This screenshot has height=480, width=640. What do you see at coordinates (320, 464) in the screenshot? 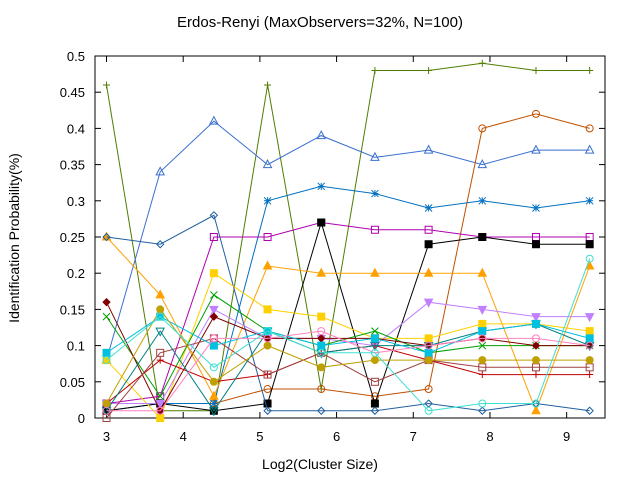
I see `x-axis-title: Log2(Cluster Size)` at bounding box center [320, 464].